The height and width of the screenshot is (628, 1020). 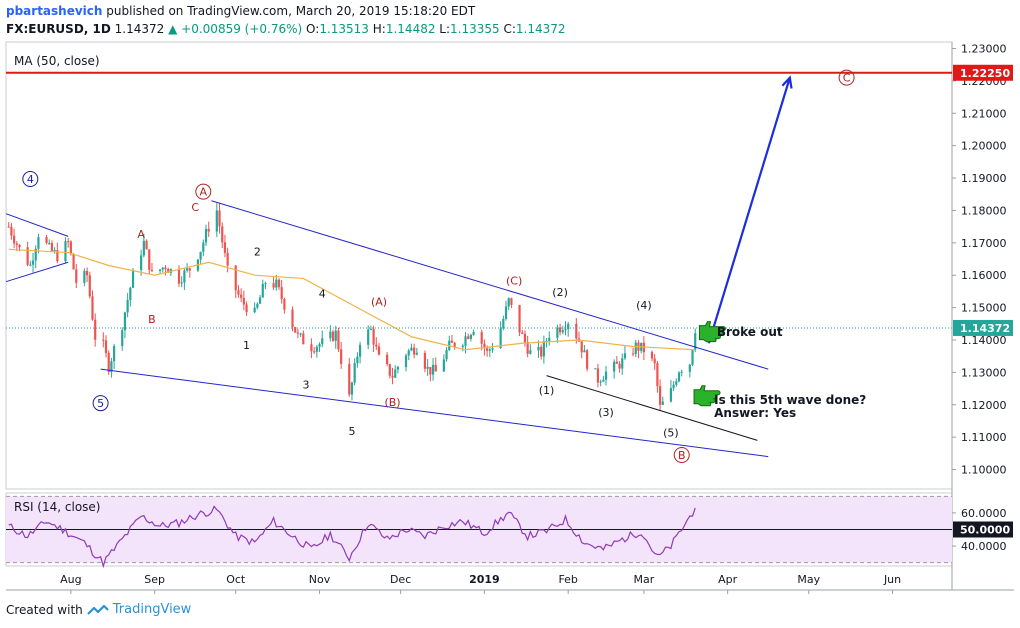 I want to click on price-tick-label: 1.16000, so click(x=984, y=275).